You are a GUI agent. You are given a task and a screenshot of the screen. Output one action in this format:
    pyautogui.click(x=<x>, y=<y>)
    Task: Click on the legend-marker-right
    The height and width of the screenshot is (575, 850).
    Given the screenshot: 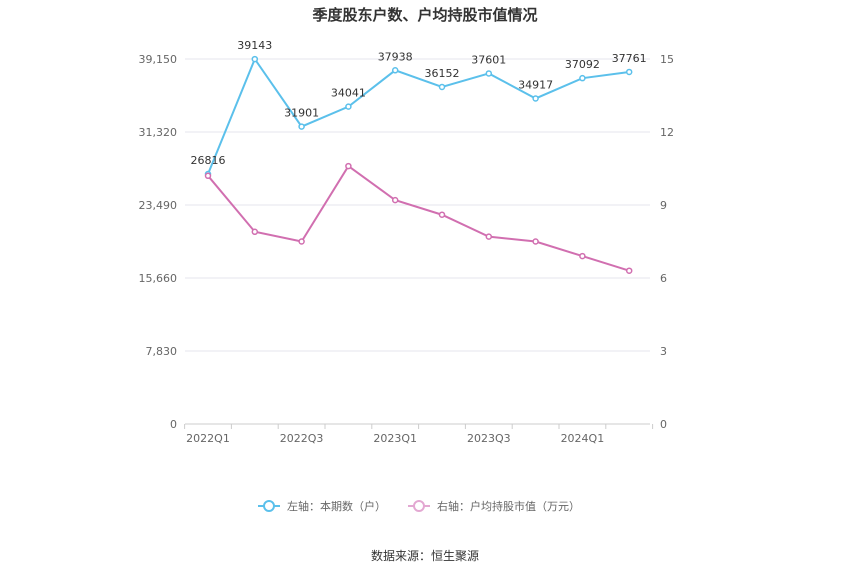 What is the action you would take?
    pyautogui.click(x=419, y=506)
    